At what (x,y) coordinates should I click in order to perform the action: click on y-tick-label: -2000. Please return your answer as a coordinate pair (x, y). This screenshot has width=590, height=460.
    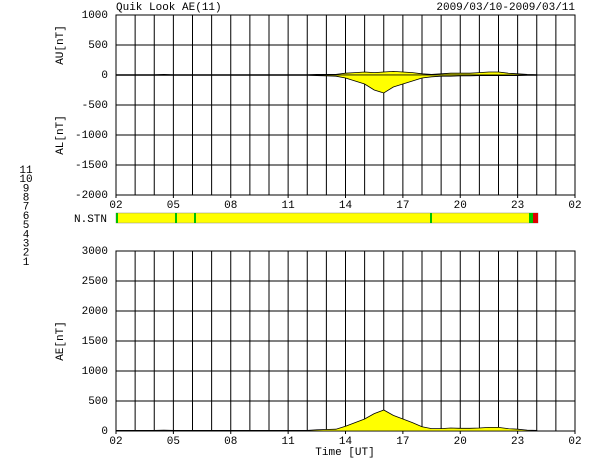
    Looking at the image, I should click on (91, 196).